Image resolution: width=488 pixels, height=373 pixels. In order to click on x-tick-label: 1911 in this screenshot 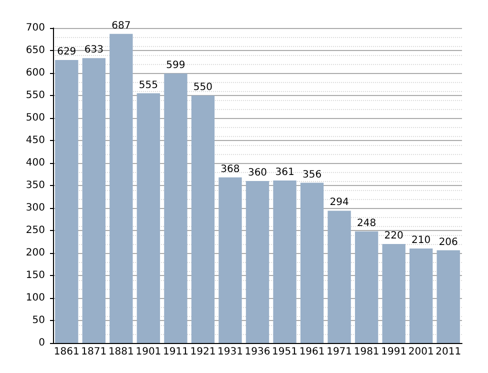, I will do `click(175, 352)`.